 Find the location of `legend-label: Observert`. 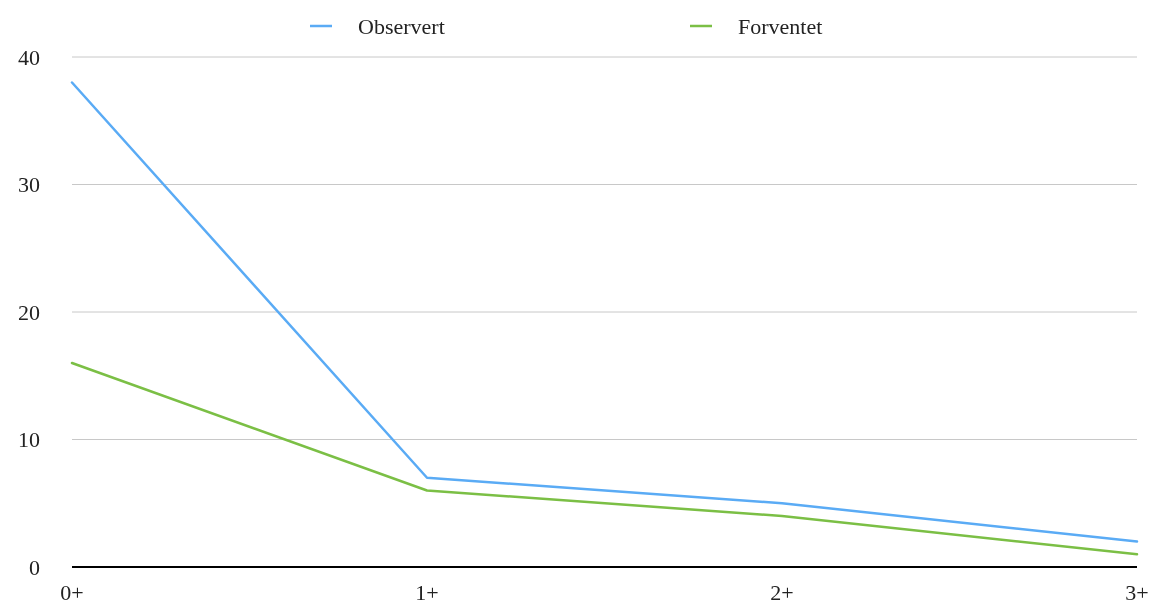

legend-label: Observert is located at coordinates (401, 26).